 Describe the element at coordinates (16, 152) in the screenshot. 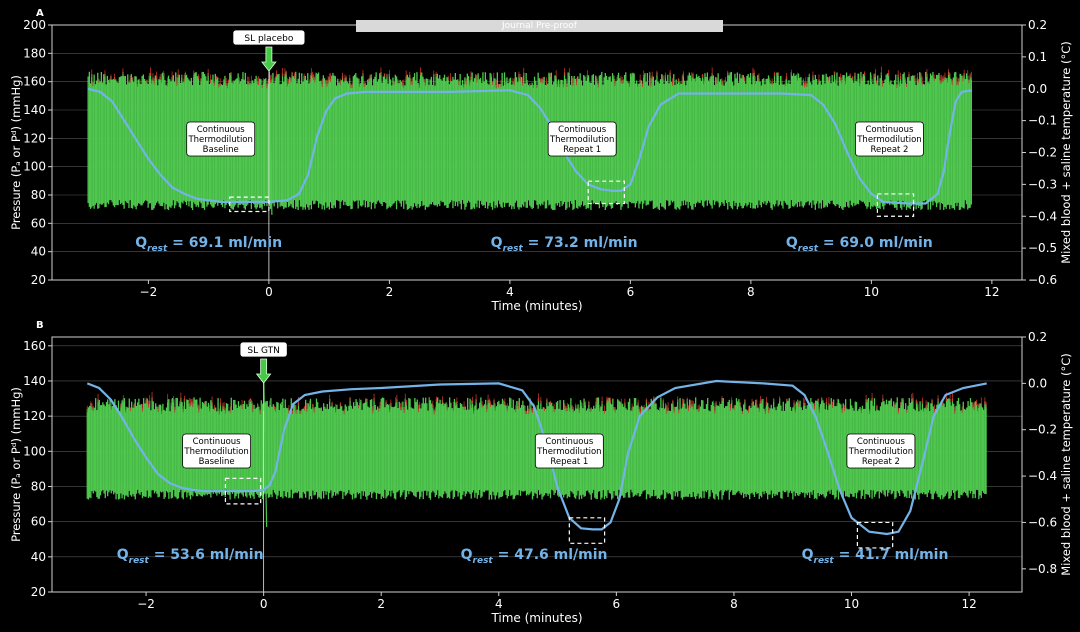

I see `y-left-axis-label: Pressure (Pₐ or Pᵈ) (mmHg)` at that location.